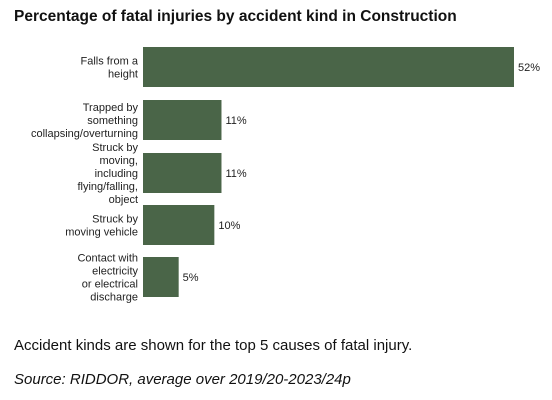 The height and width of the screenshot is (400, 552). What do you see at coordinates (529, 68) in the screenshot?
I see `data-label: 52%` at bounding box center [529, 68].